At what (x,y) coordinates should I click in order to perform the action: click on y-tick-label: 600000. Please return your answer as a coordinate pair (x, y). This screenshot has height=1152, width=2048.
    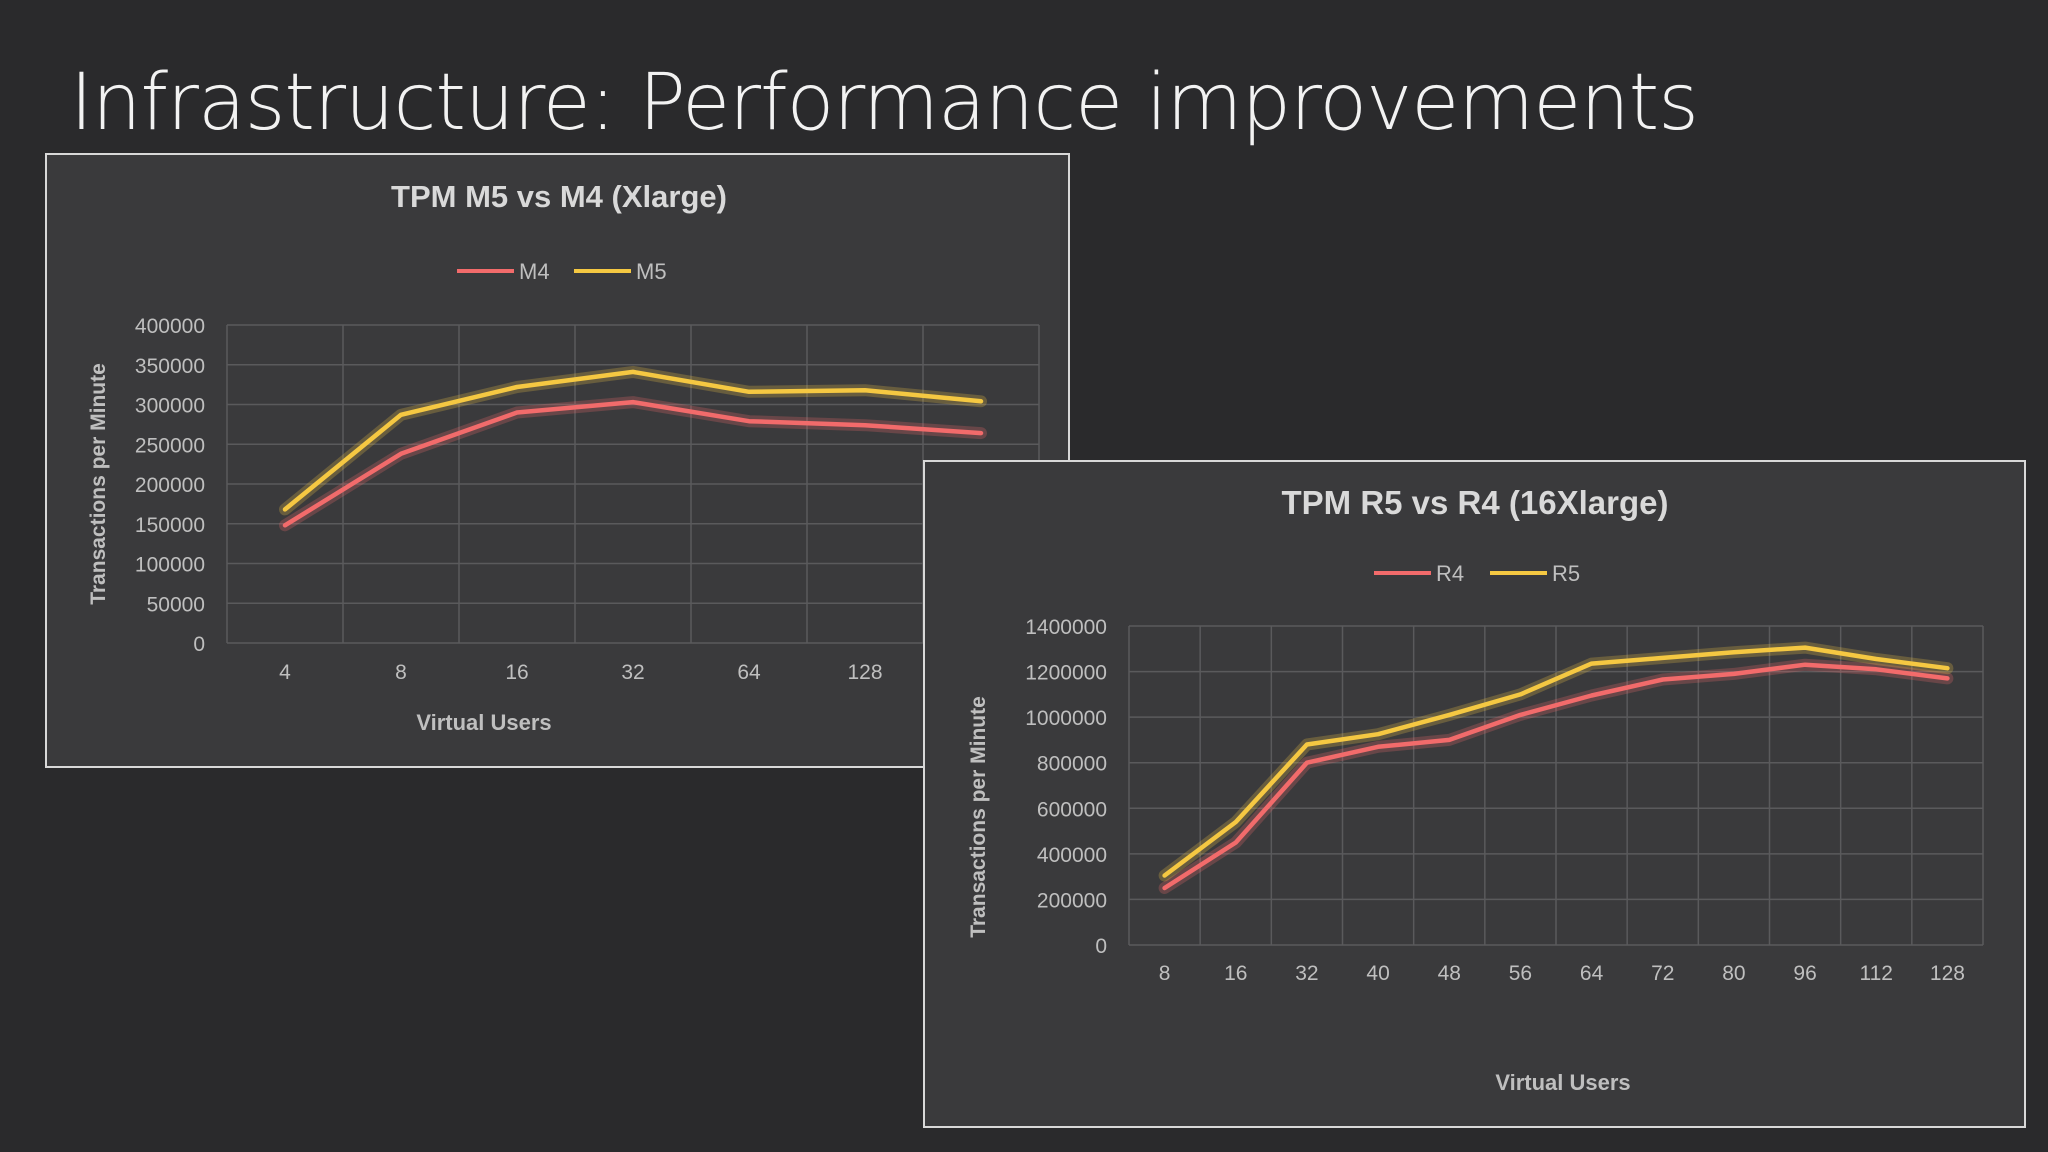
    Looking at the image, I should click on (1072, 809).